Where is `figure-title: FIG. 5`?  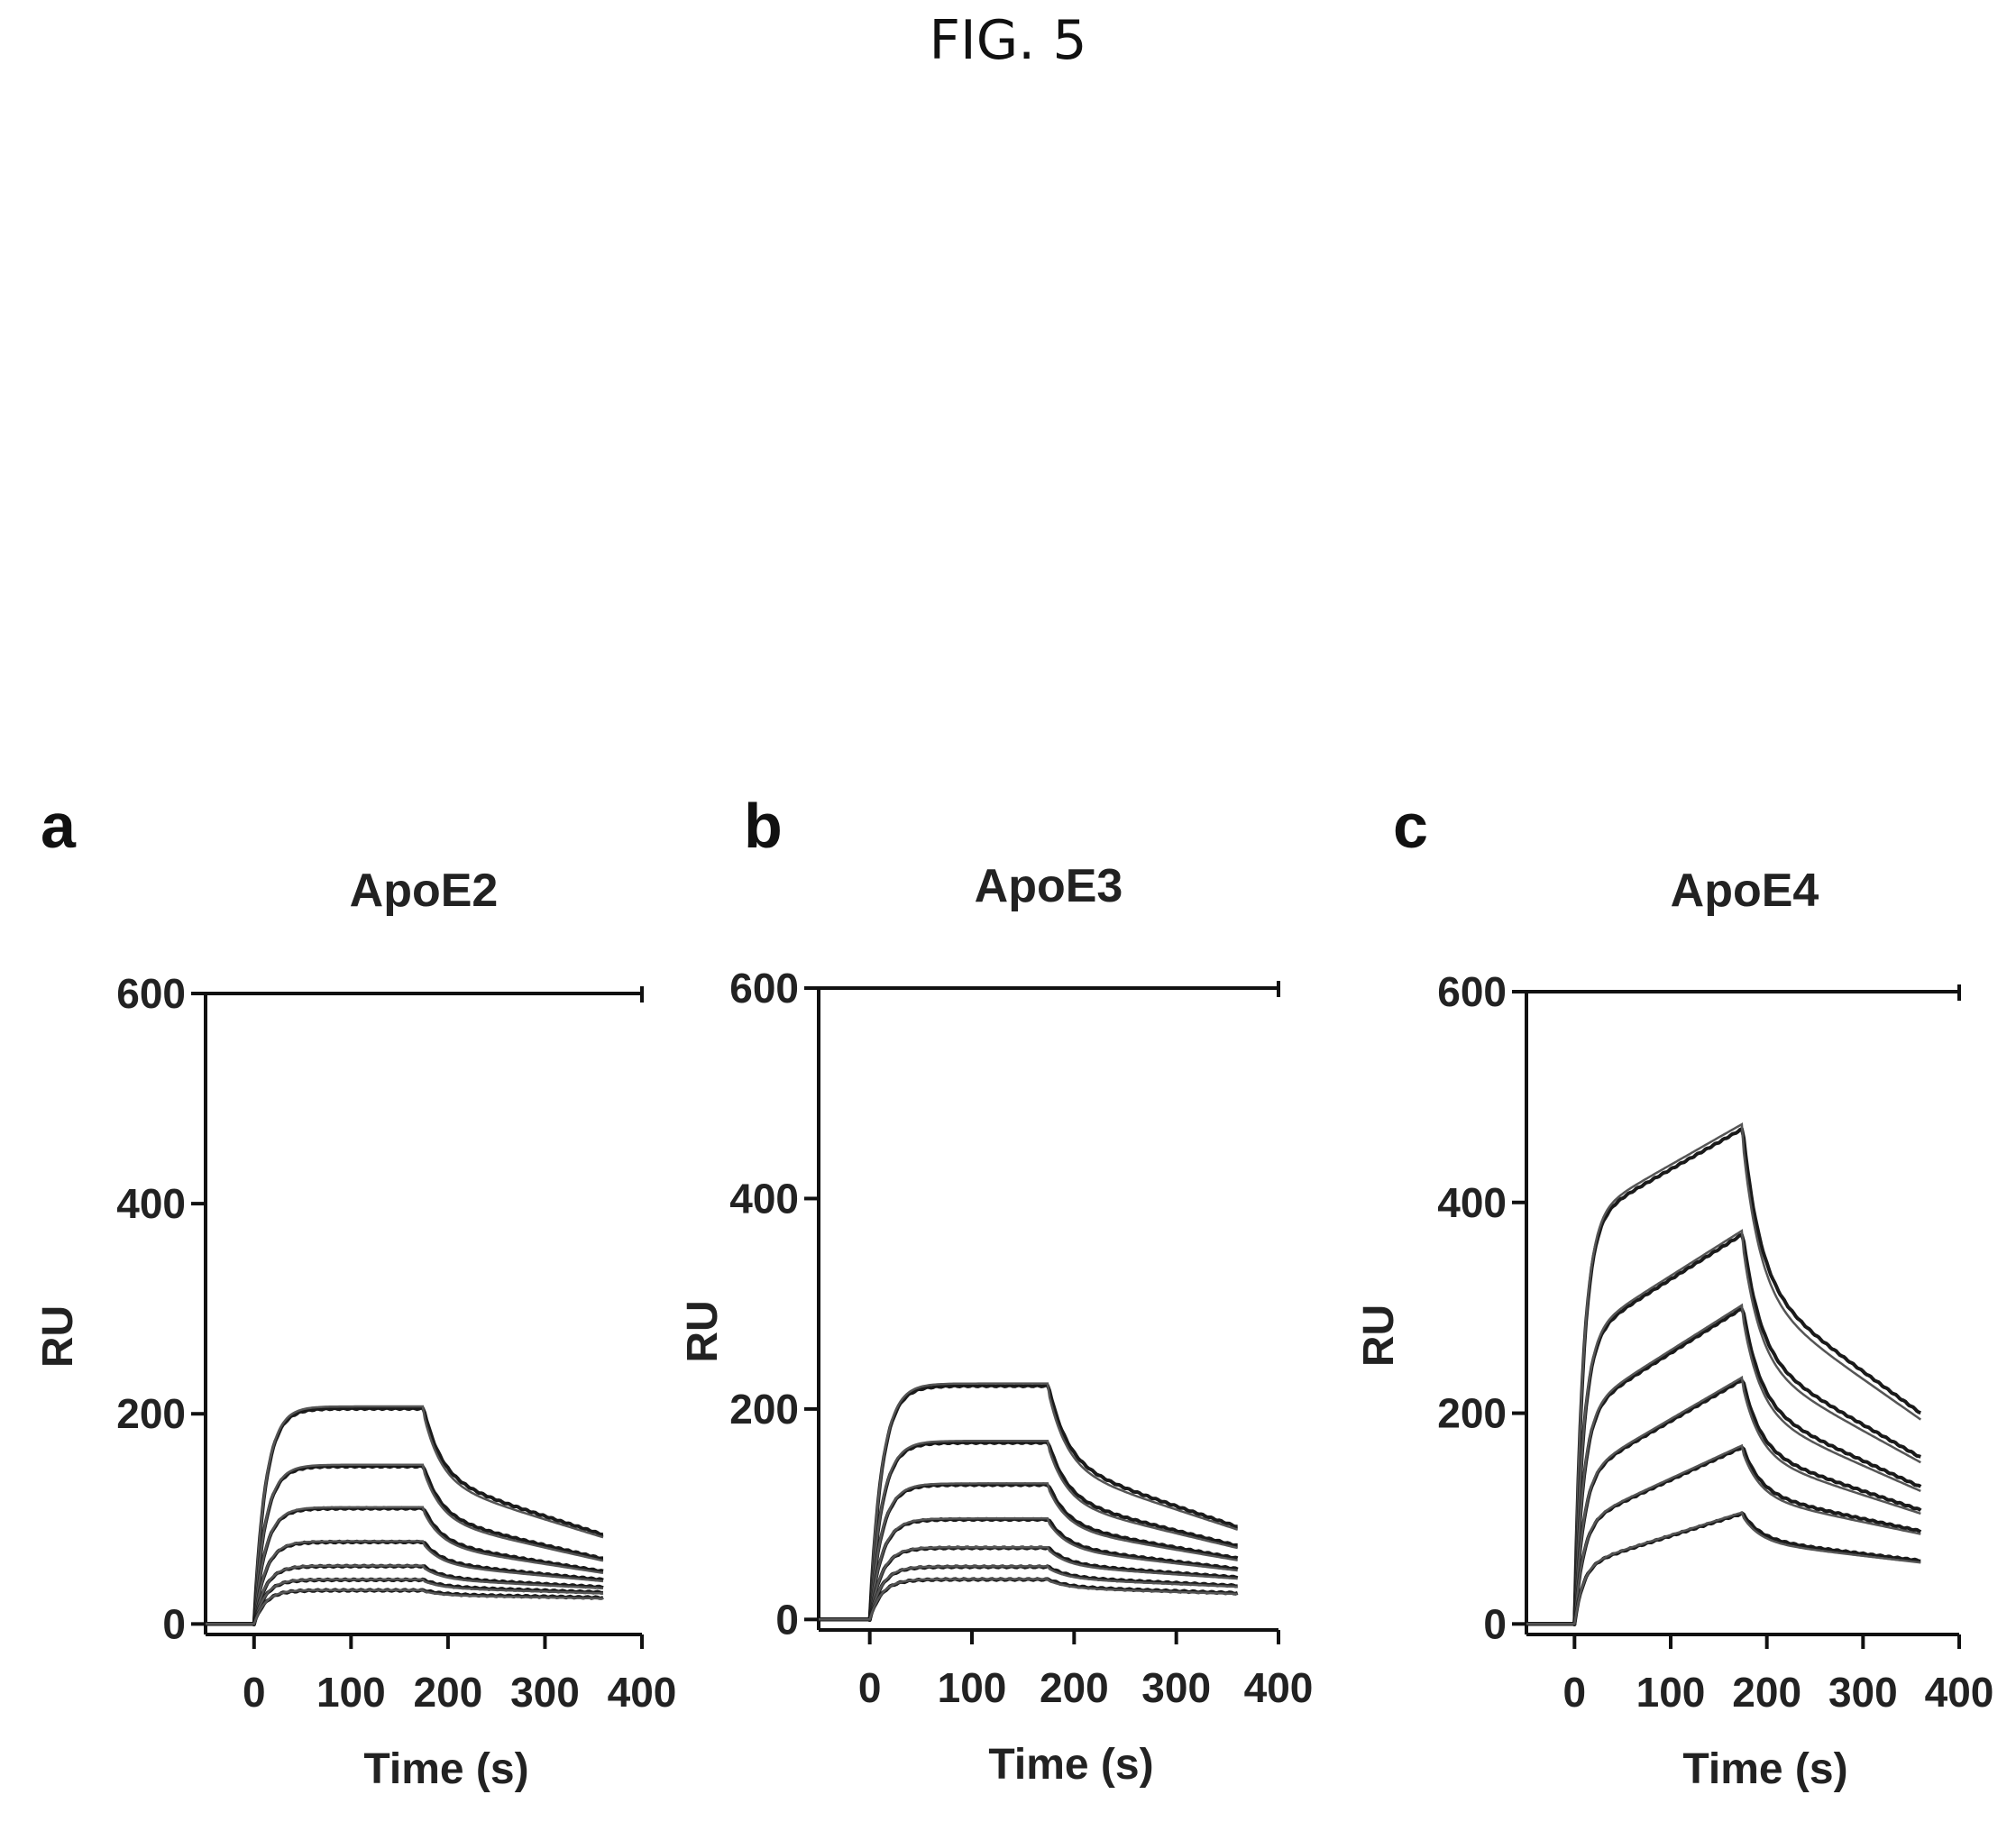
figure-title: FIG. 5 is located at coordinates (1008, 40).